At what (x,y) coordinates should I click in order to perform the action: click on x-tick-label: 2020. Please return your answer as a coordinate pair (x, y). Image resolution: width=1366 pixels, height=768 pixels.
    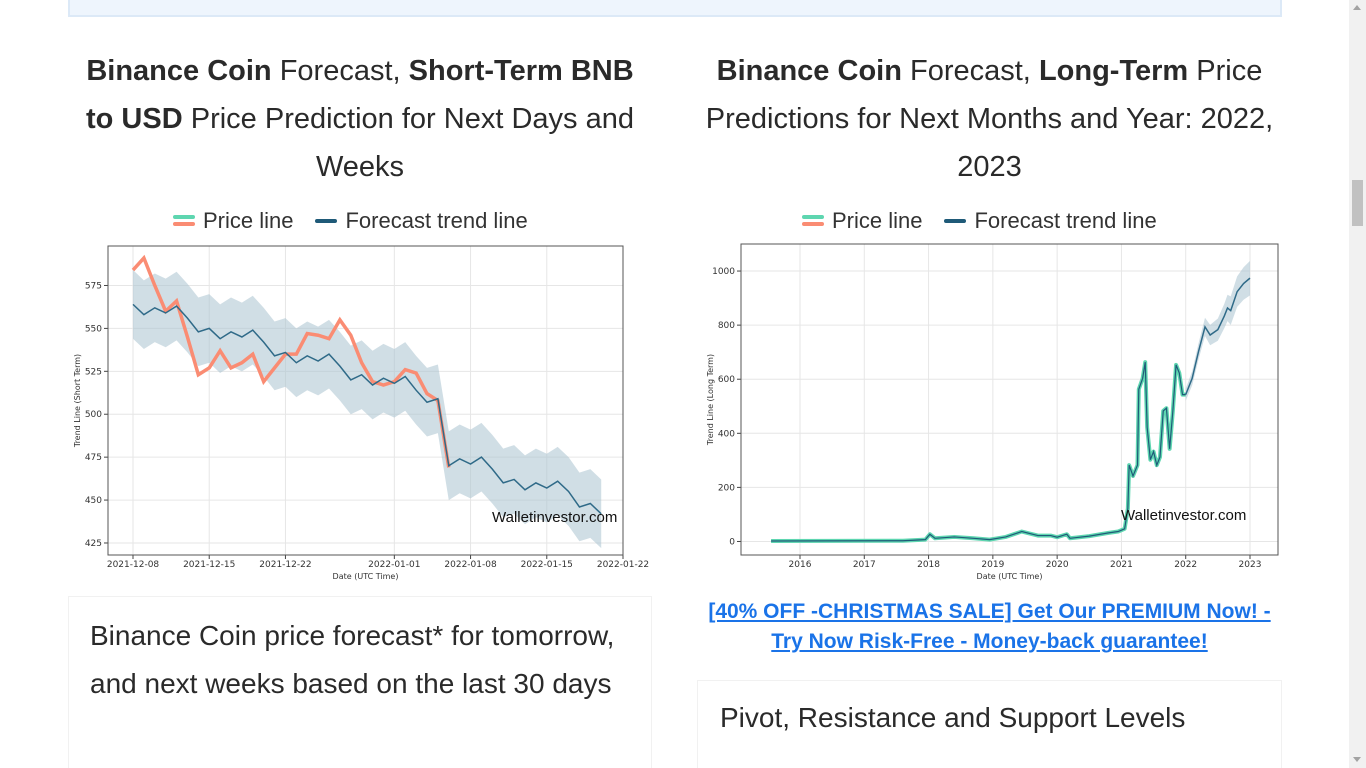
    Looking at the image, I should click on (1057, 565).